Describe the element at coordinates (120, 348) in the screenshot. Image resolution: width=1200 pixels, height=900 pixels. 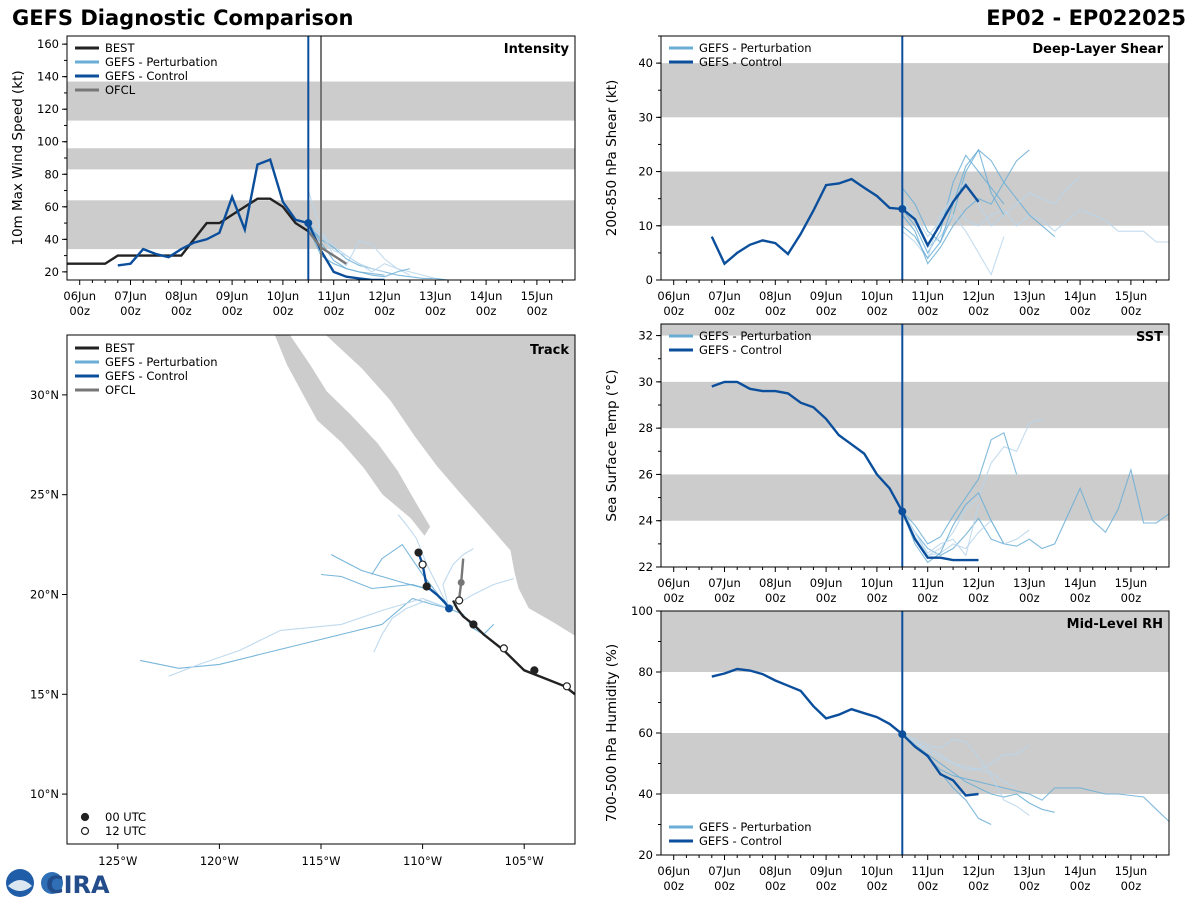
I see `legend-label: BEST` at that location.